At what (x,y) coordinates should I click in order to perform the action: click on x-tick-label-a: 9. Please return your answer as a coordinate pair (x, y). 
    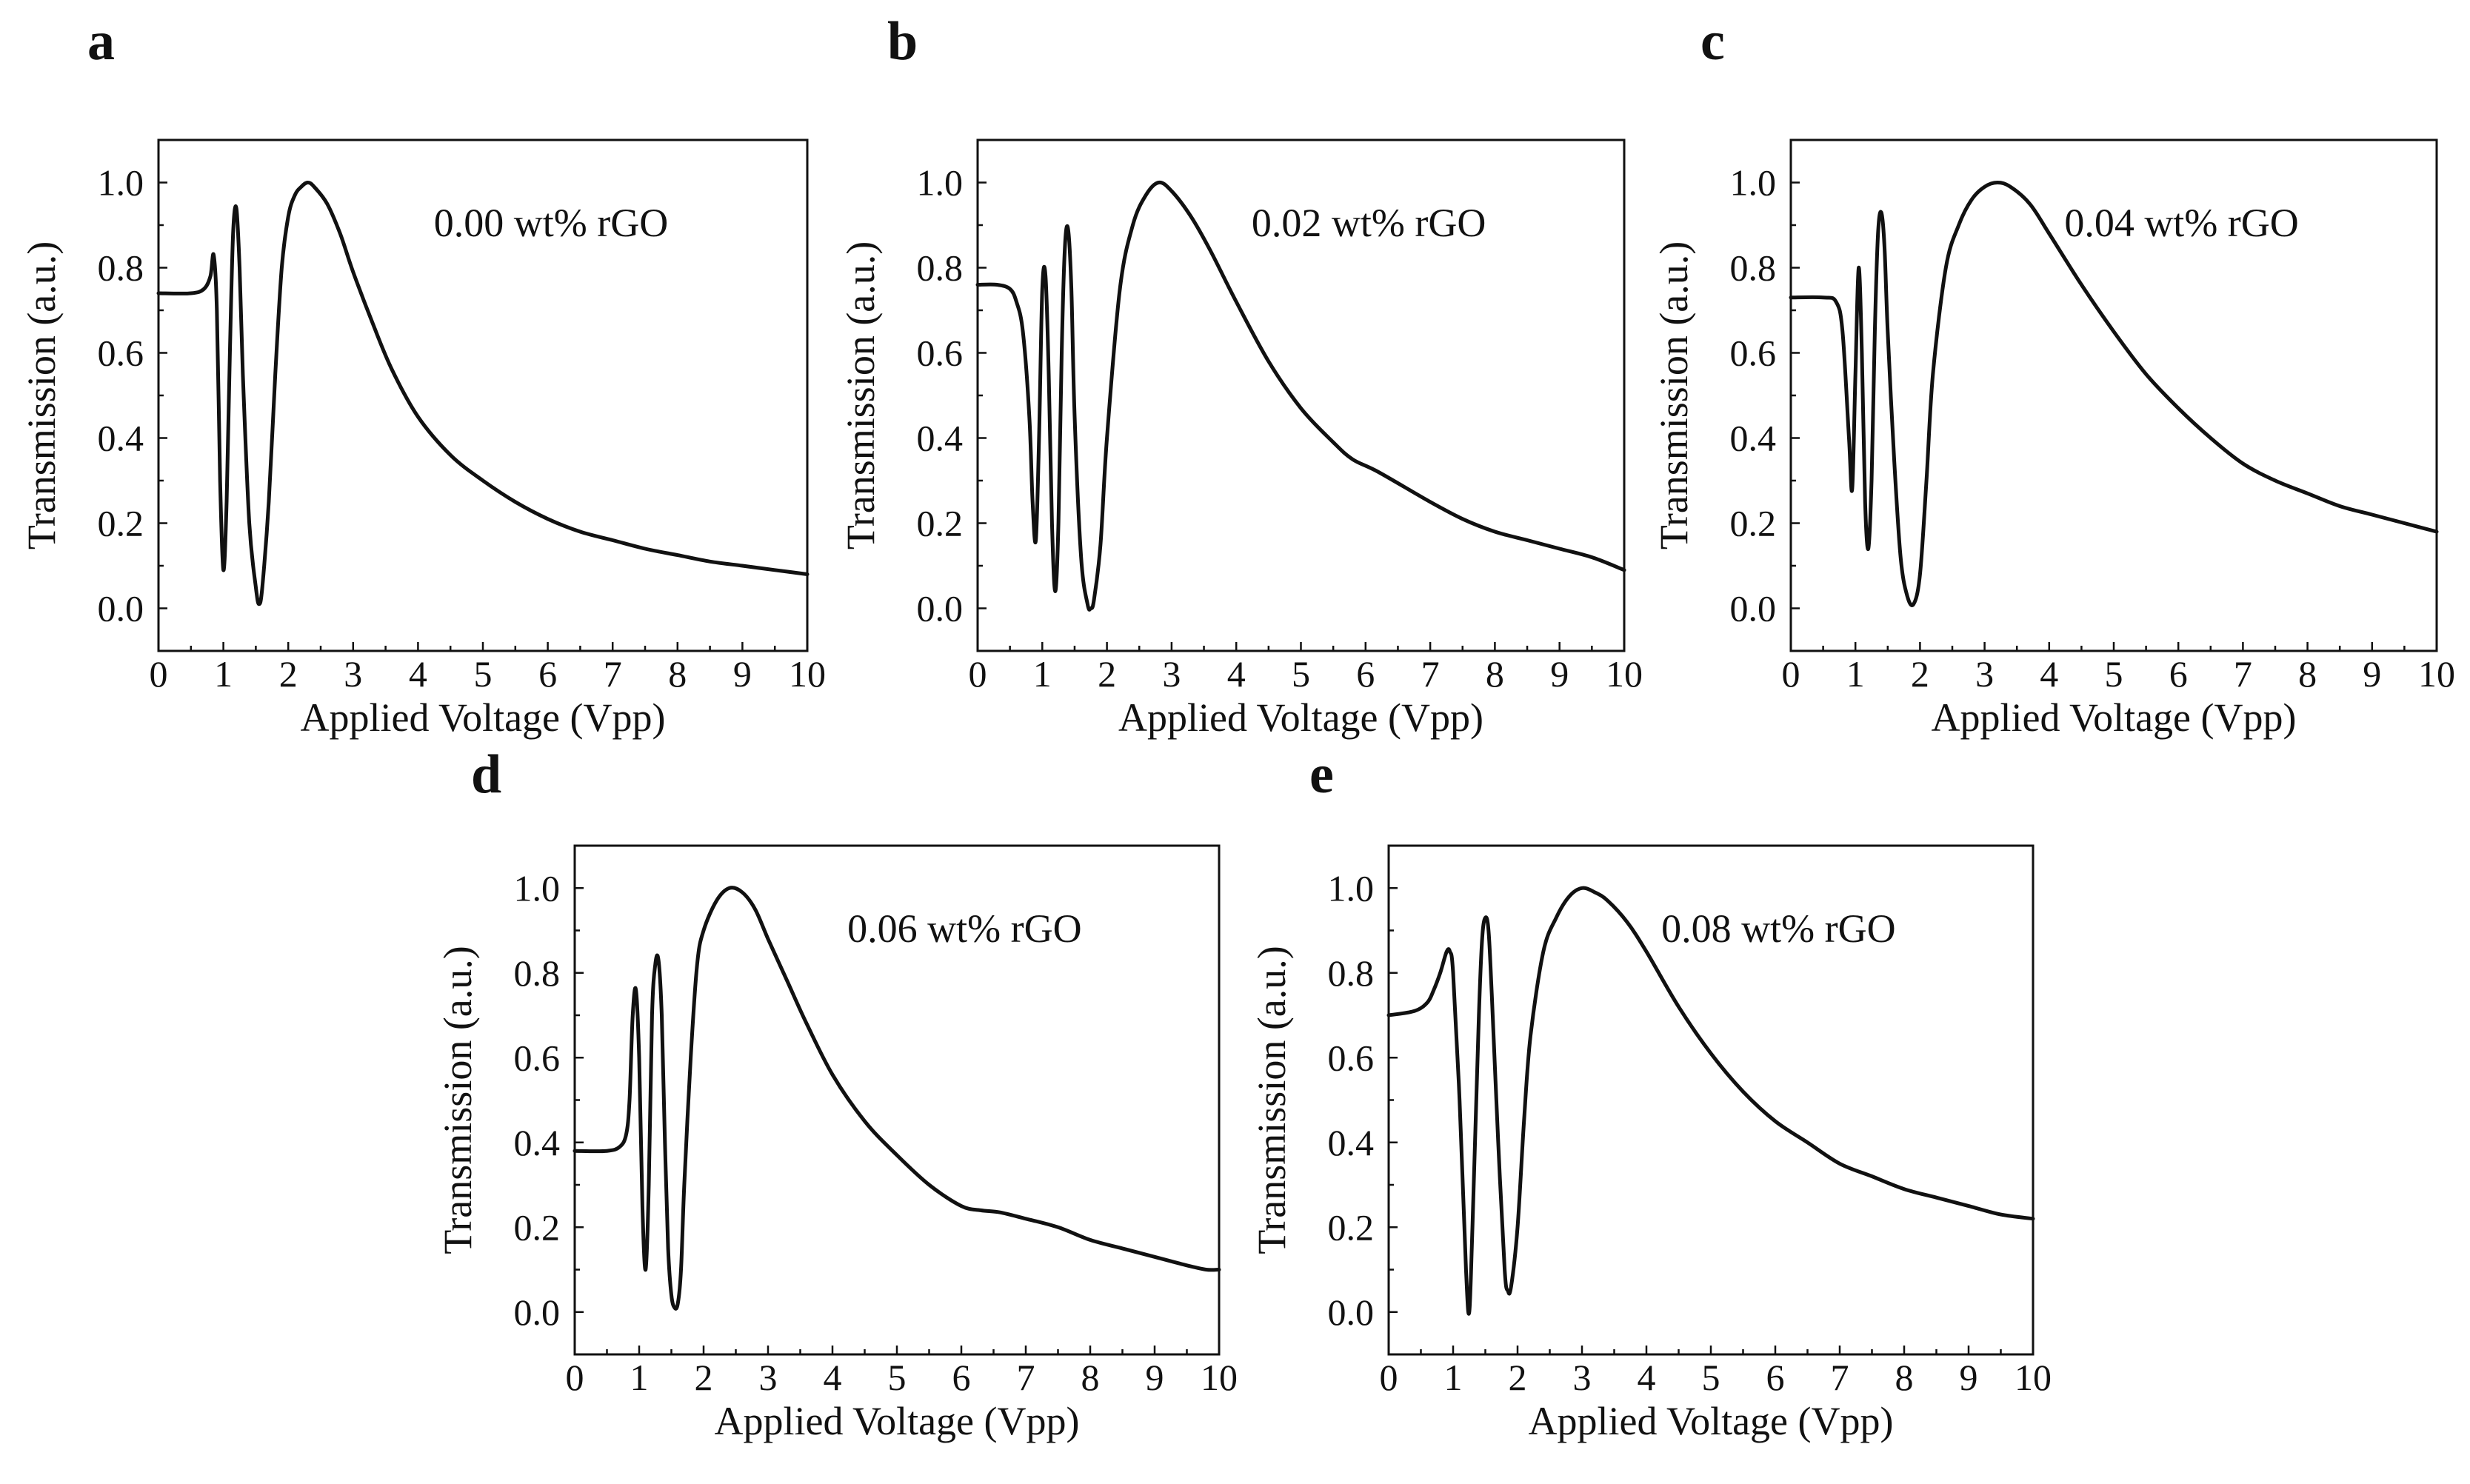
    Looking at the image, I should click on (742, 674).